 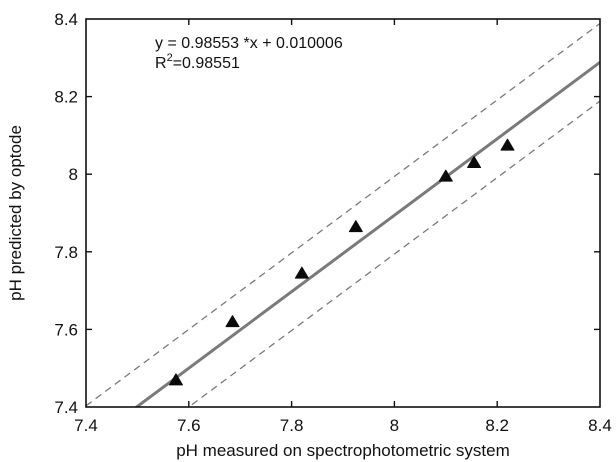 What do you see at coordinates (600, 425) in the screenshot?
I see `x-tick-label: 8.4` at bounding box center [600, 425].